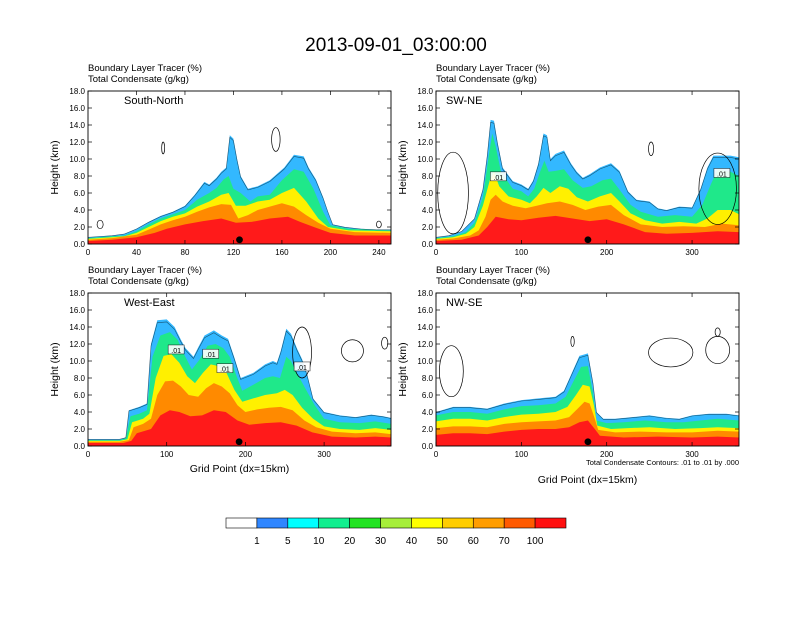  I want to click on colorbar-label: 1, so click(257, 541).